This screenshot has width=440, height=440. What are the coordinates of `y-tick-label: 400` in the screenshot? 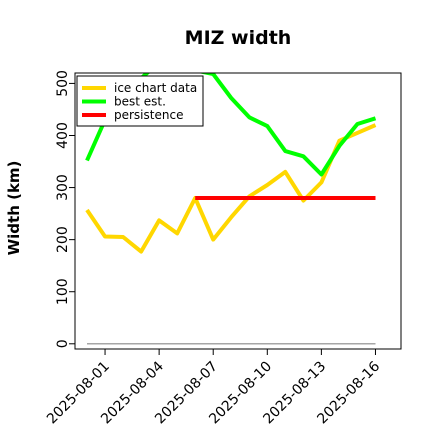 It's located at (63, 135).